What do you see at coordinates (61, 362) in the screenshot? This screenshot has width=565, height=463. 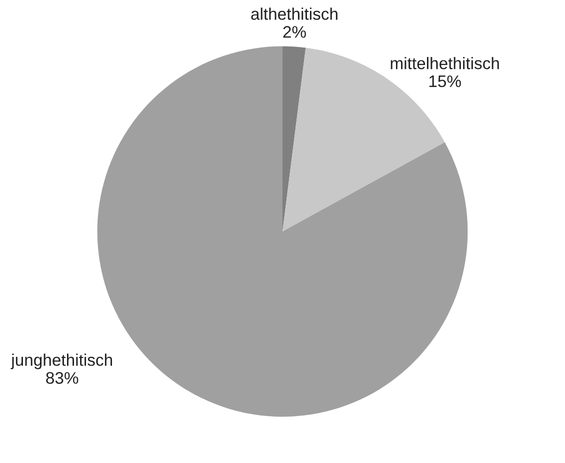 I see `slice-label: junghethitisch` at bounding box center [61, 362].